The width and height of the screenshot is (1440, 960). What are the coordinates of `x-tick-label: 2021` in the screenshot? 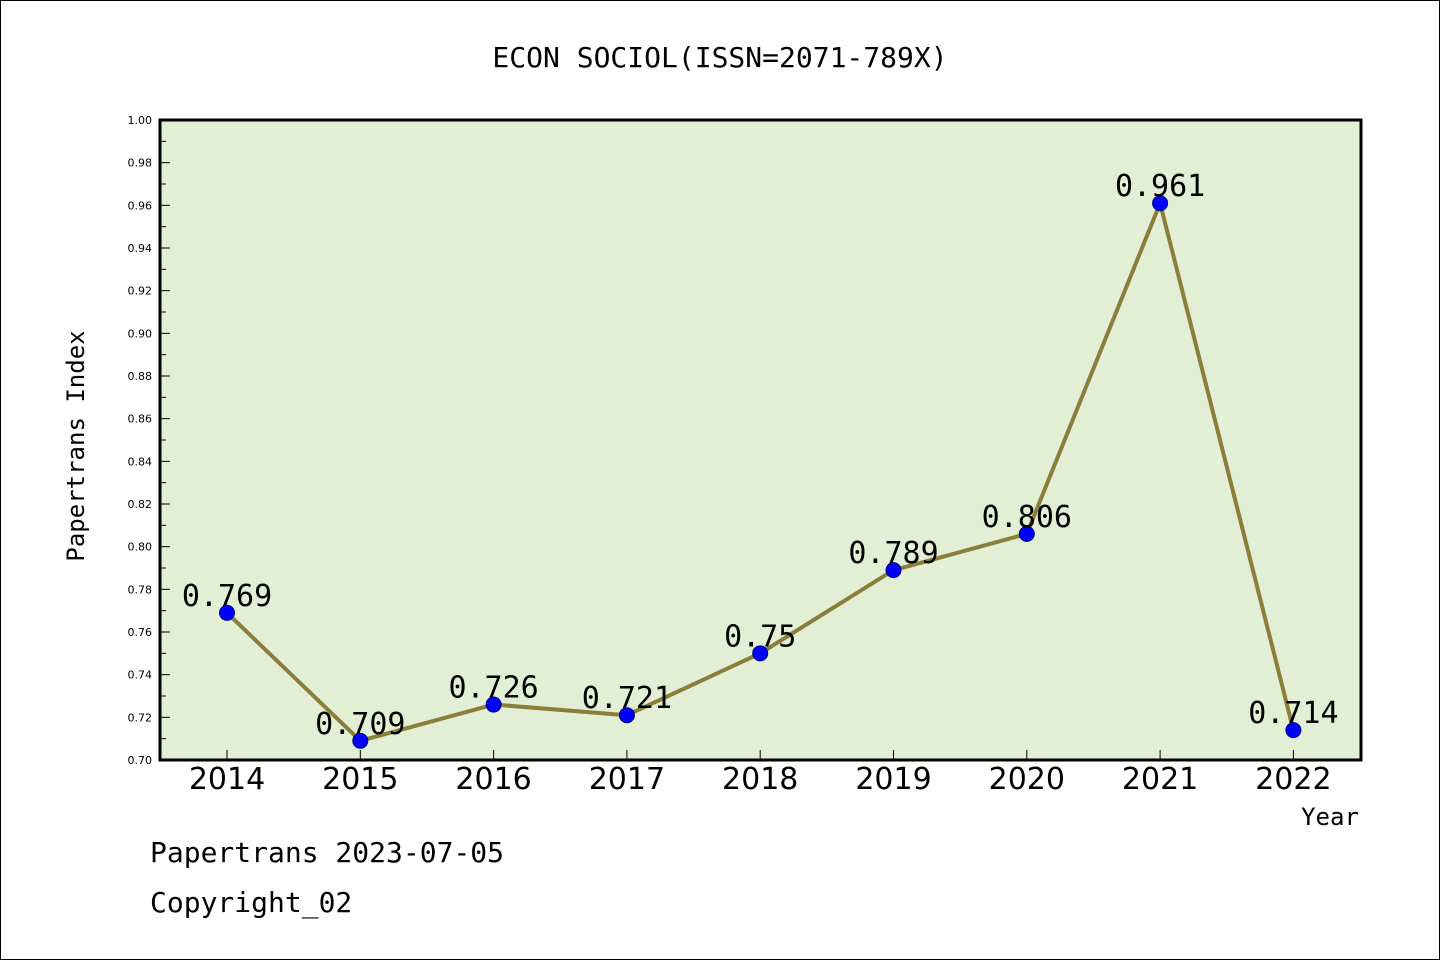 It's located at (1160, 779).